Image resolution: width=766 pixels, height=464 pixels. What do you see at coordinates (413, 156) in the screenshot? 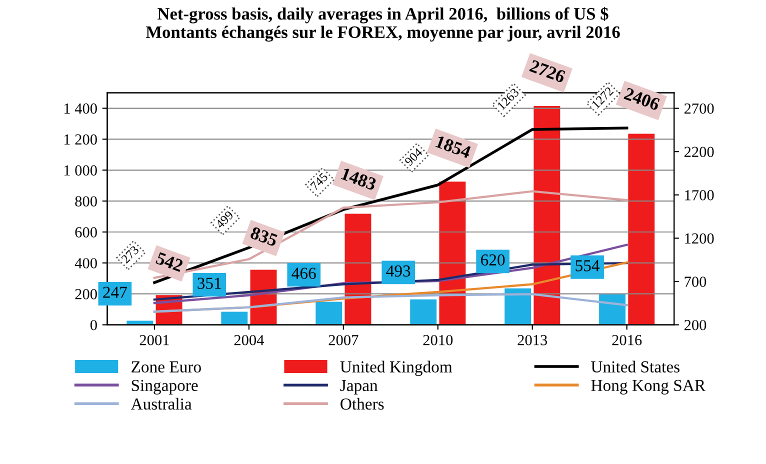
I see `data-label: 904` at bounding box center [413, 156].